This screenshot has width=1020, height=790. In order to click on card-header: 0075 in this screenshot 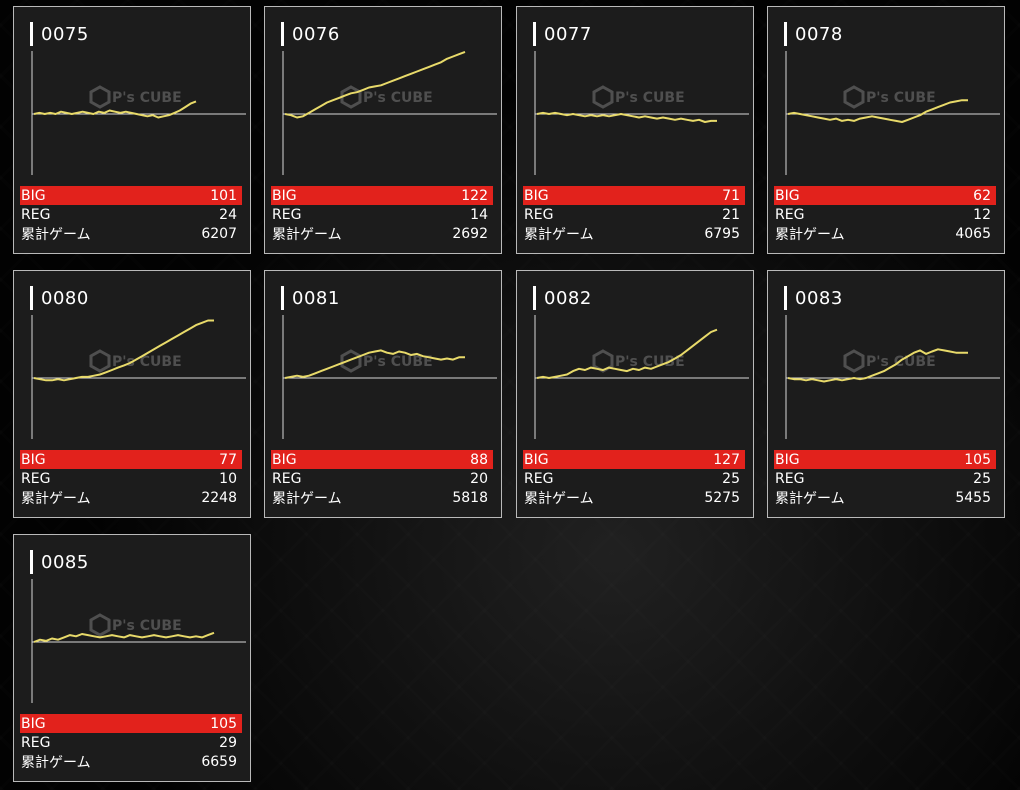, I will do `click(59, 34)`.